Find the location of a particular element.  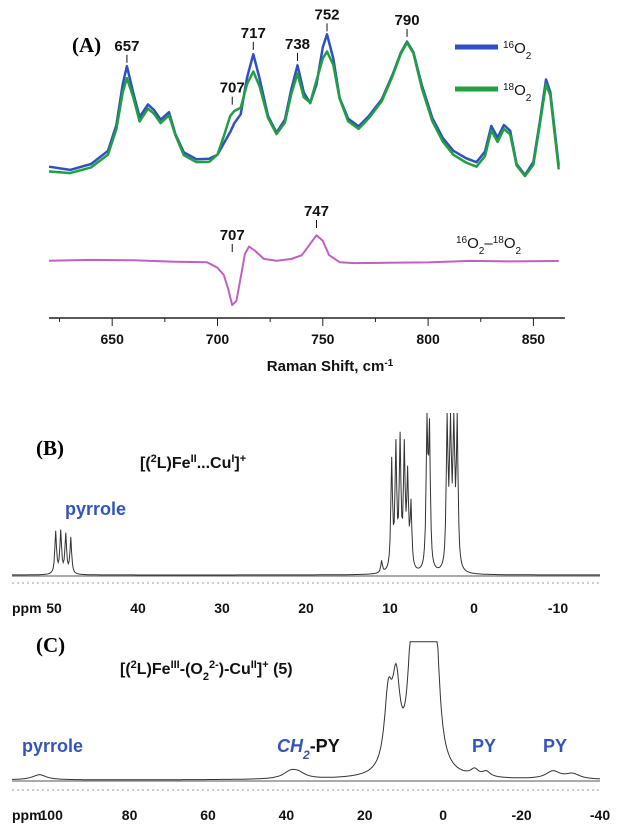

peak-label-707: 707 is located at coordinates (232, 88).